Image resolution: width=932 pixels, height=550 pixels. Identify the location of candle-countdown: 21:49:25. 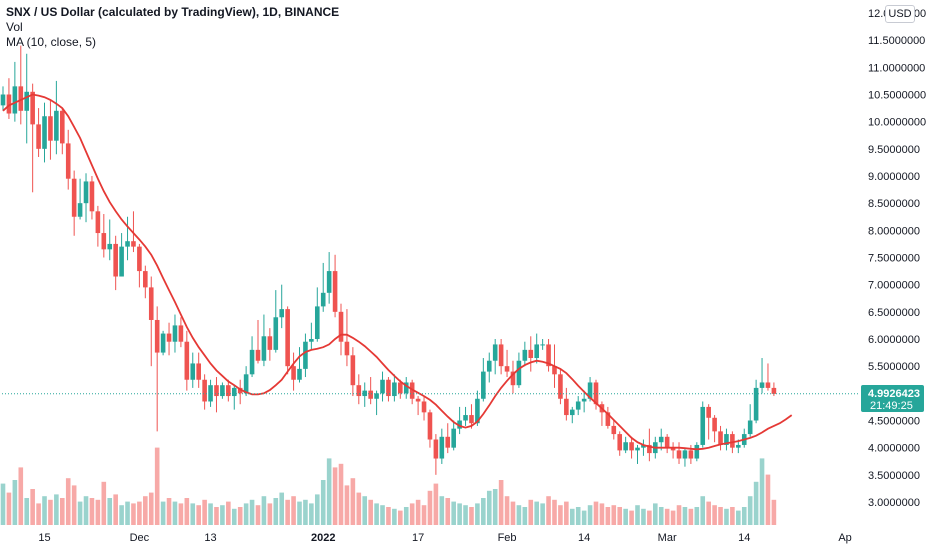
(891, 406).